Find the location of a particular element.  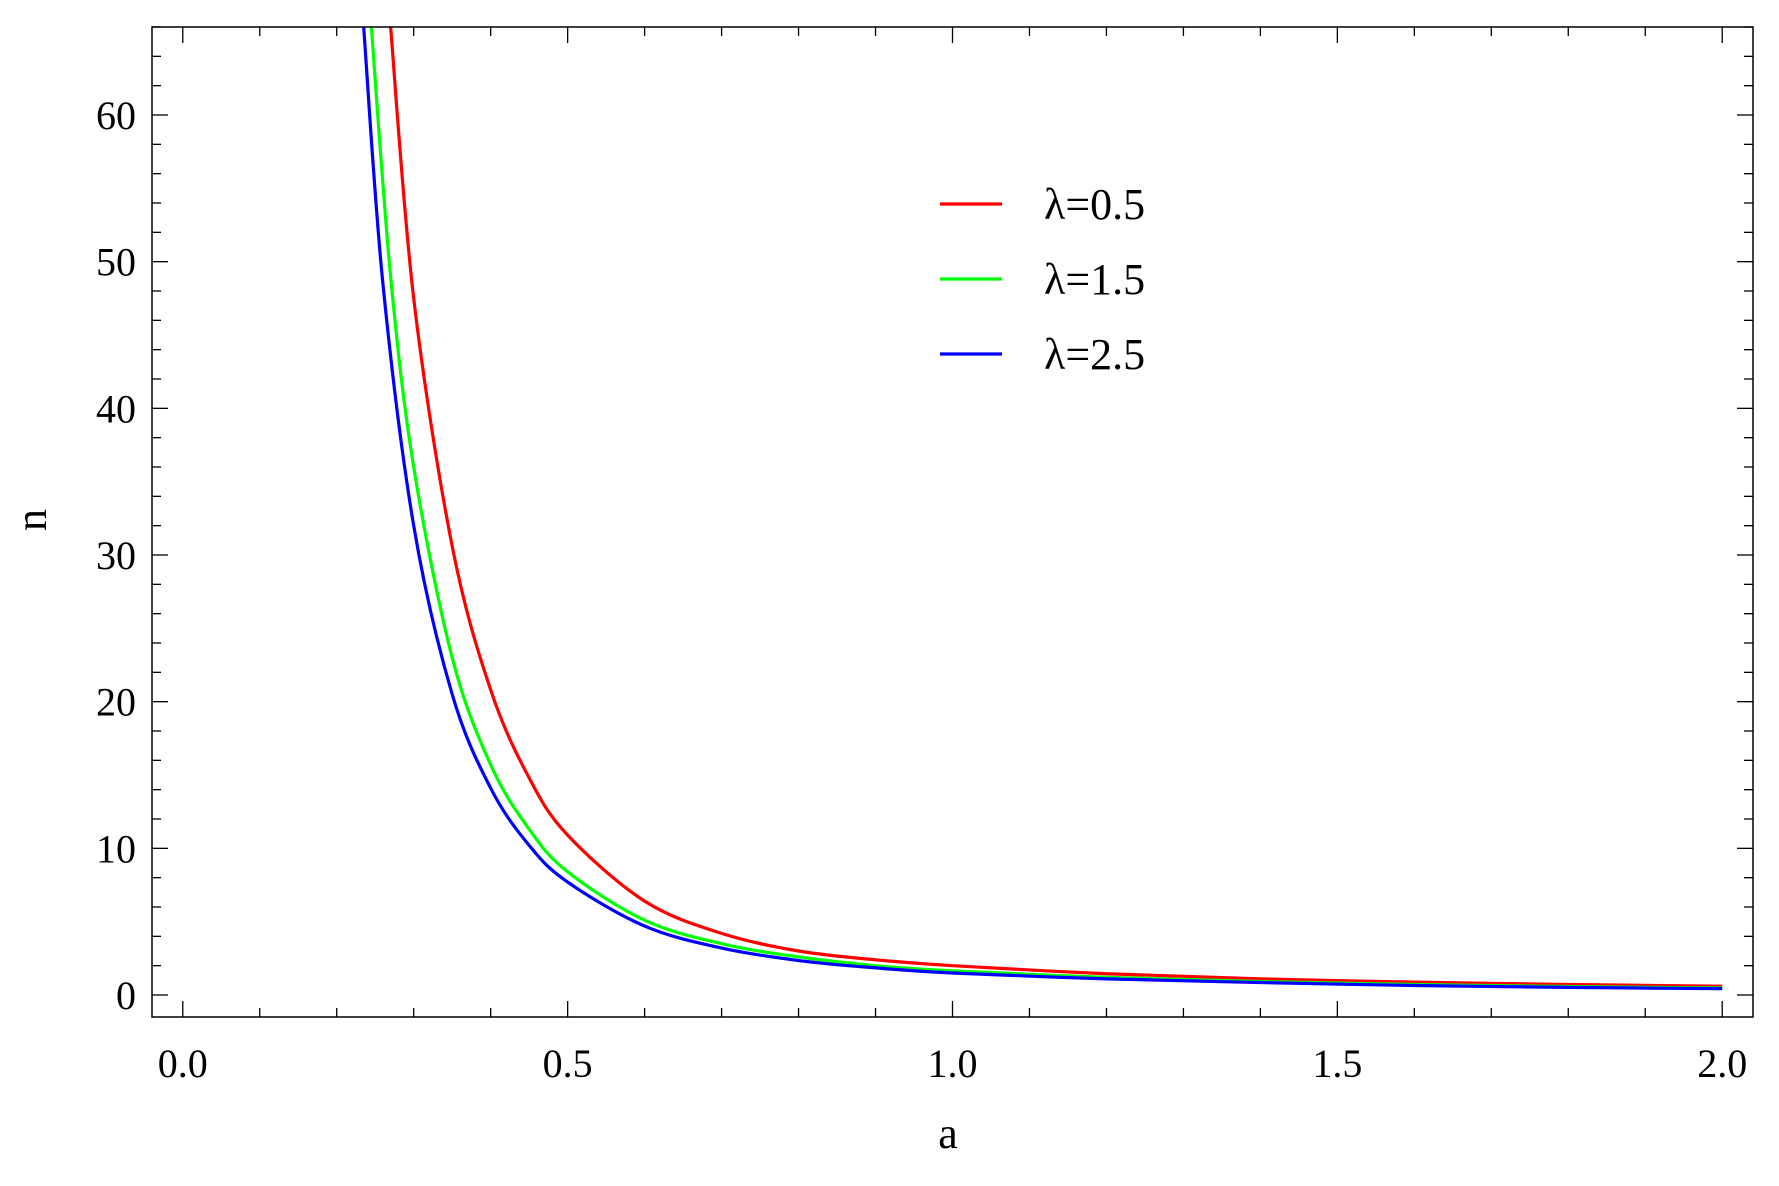

y-tick-label: 30 is located at coordinates (116, 555).